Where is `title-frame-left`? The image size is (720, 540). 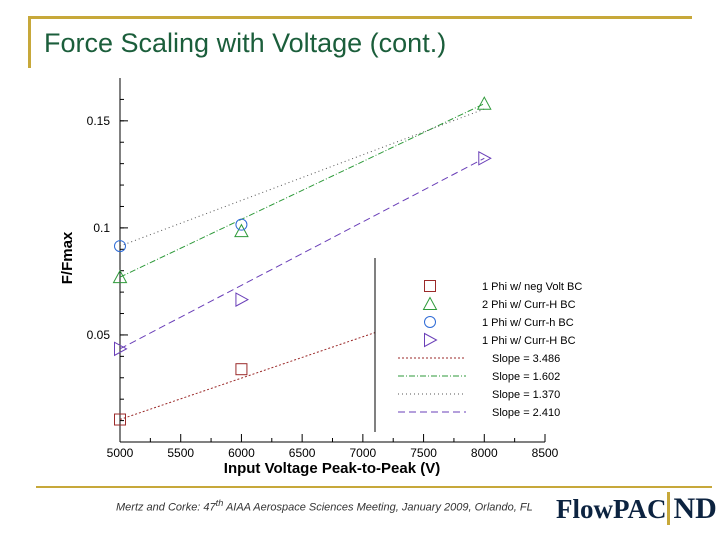
title-frame-left is located at coordinates (29, 42).